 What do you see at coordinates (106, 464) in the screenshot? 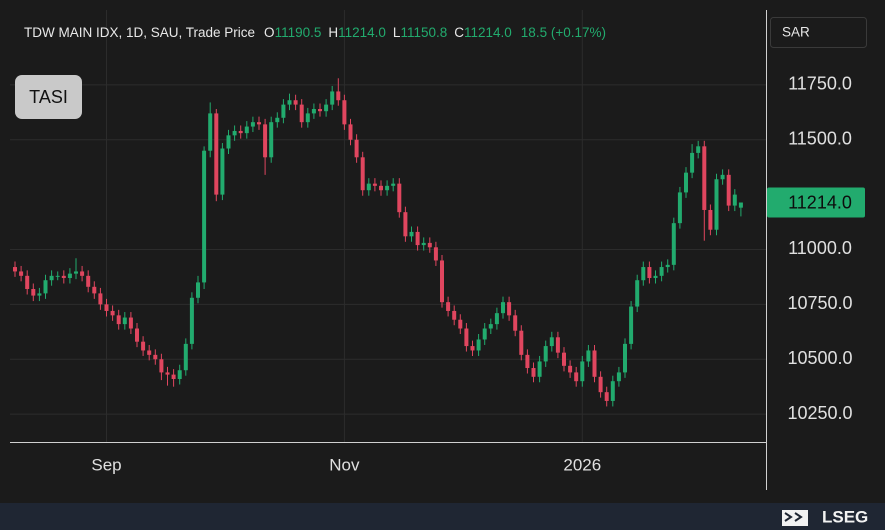
I see `x-tick-label: Sep` at bounding box center [106, 464].